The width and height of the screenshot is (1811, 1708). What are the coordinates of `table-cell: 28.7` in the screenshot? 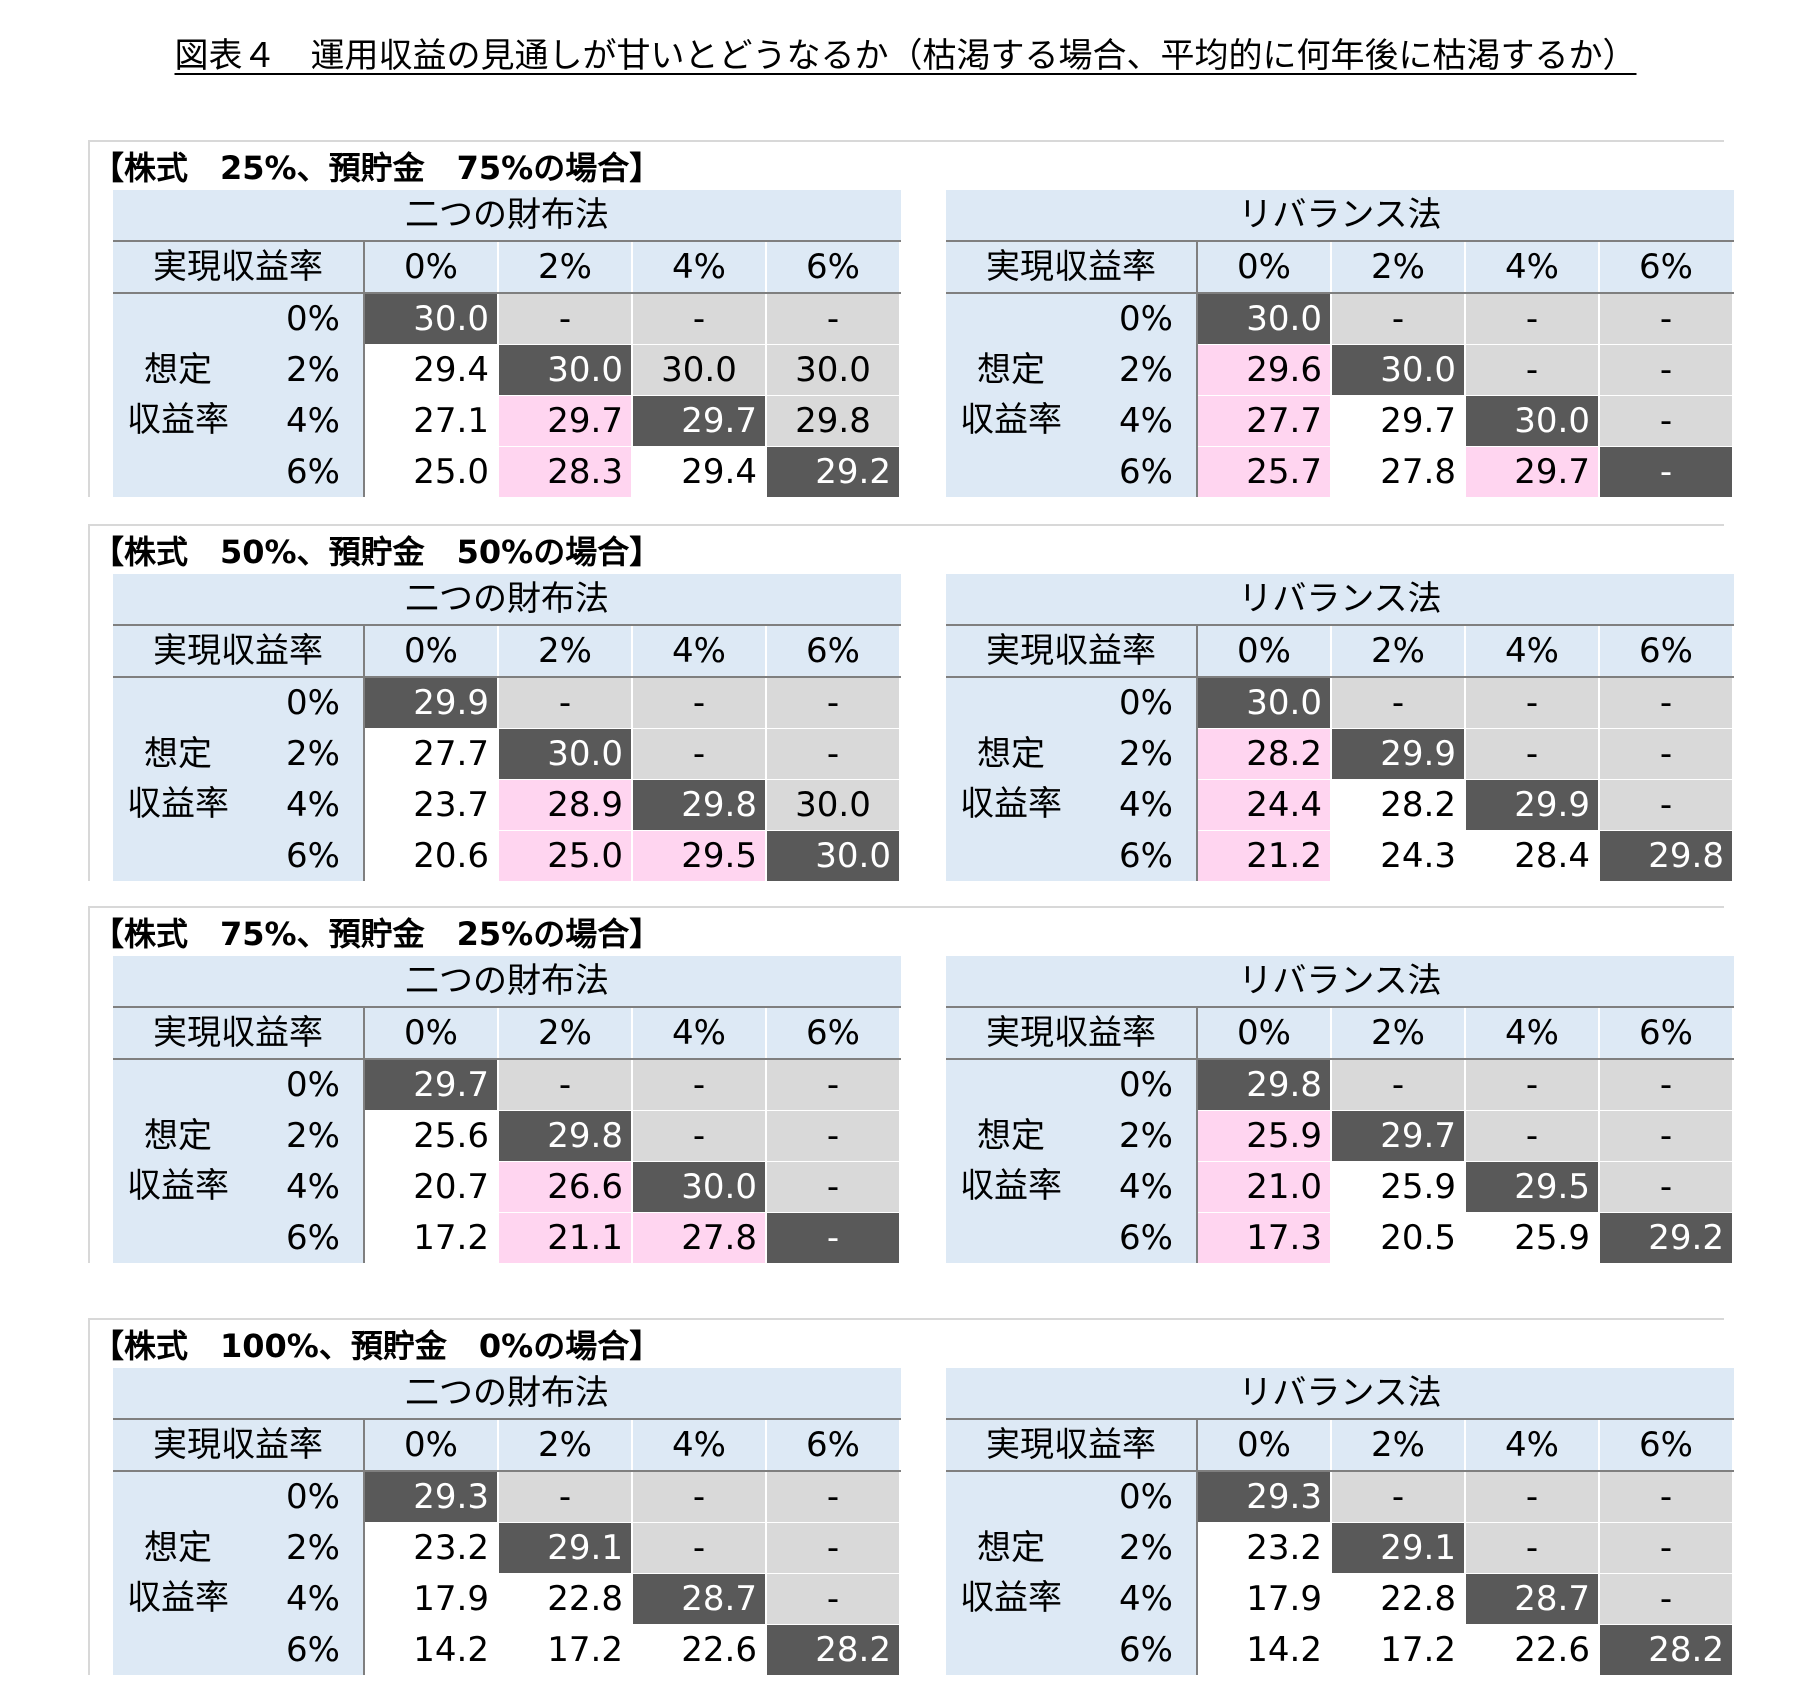 It's located at (1532, 1599).